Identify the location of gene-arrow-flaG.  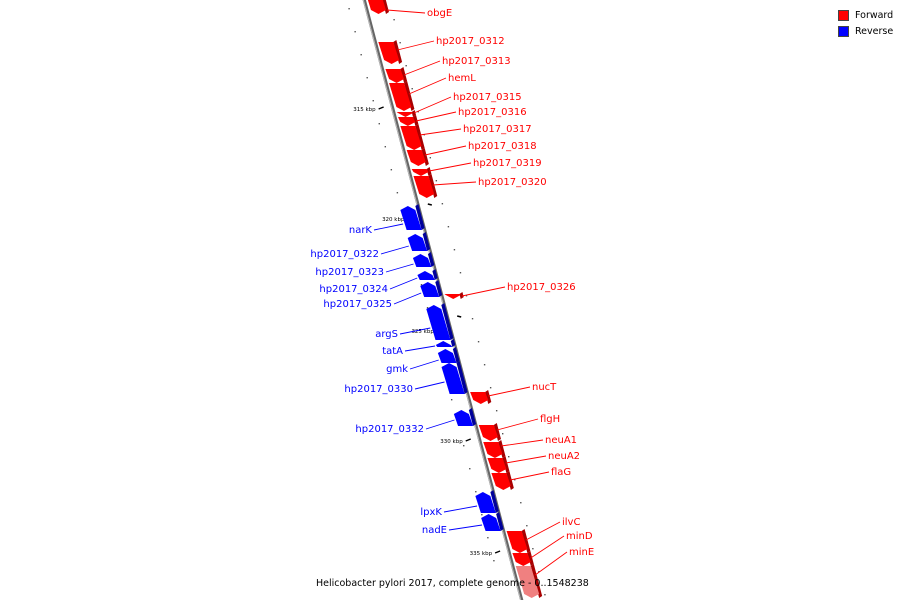
(501, 481).